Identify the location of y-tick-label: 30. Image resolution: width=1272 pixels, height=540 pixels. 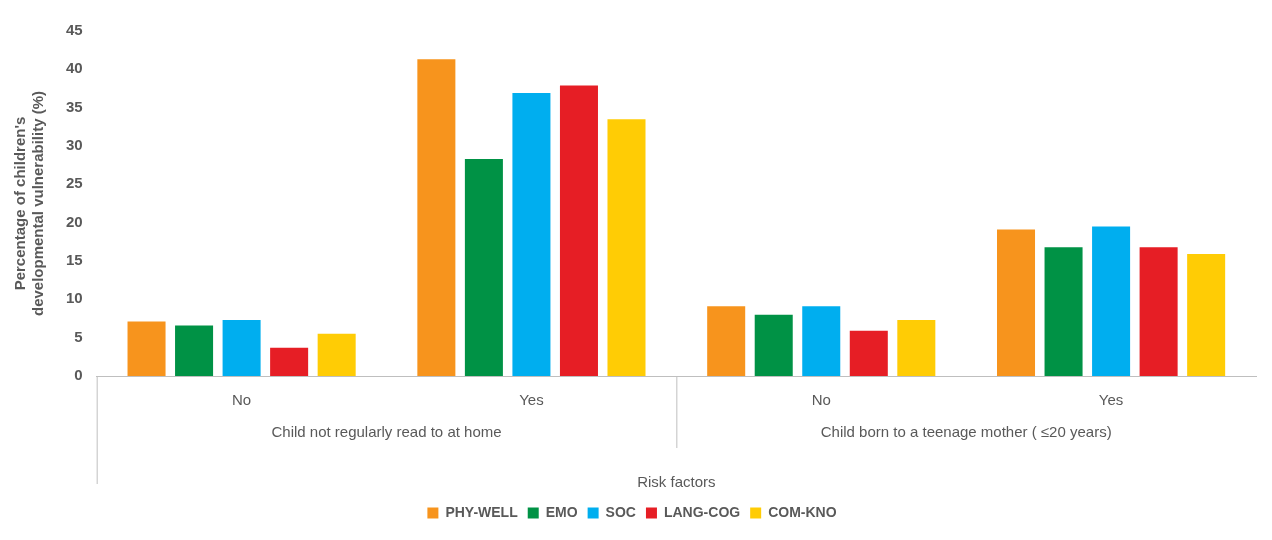
(74, 145).